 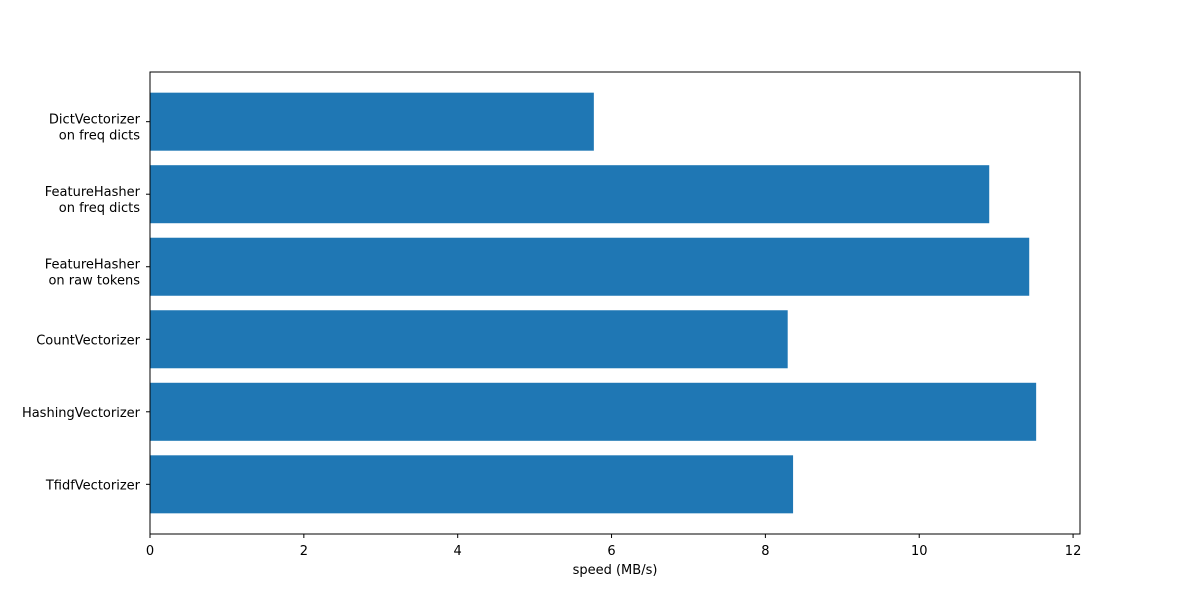 I want to click on y-tick-label: CountVectorizer, so click(x=88, y=340).